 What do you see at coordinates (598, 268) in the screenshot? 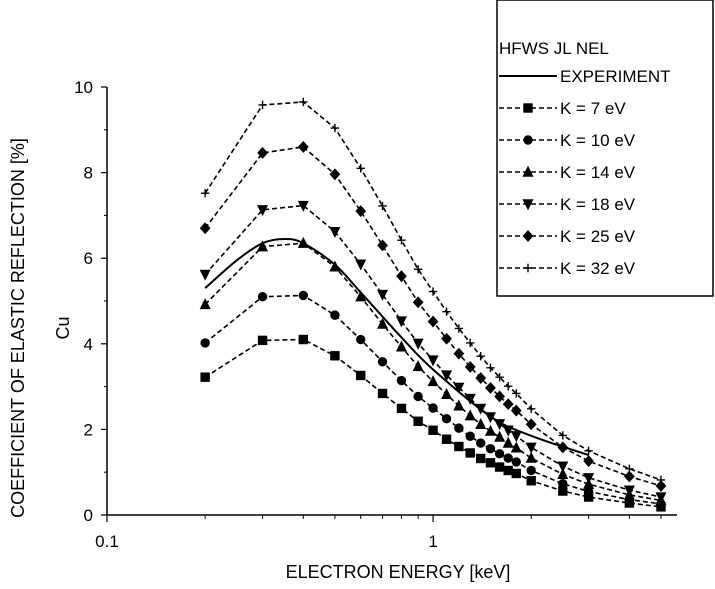
I see `legend-label: K = 32 eV` at bounding box center [598, 268].